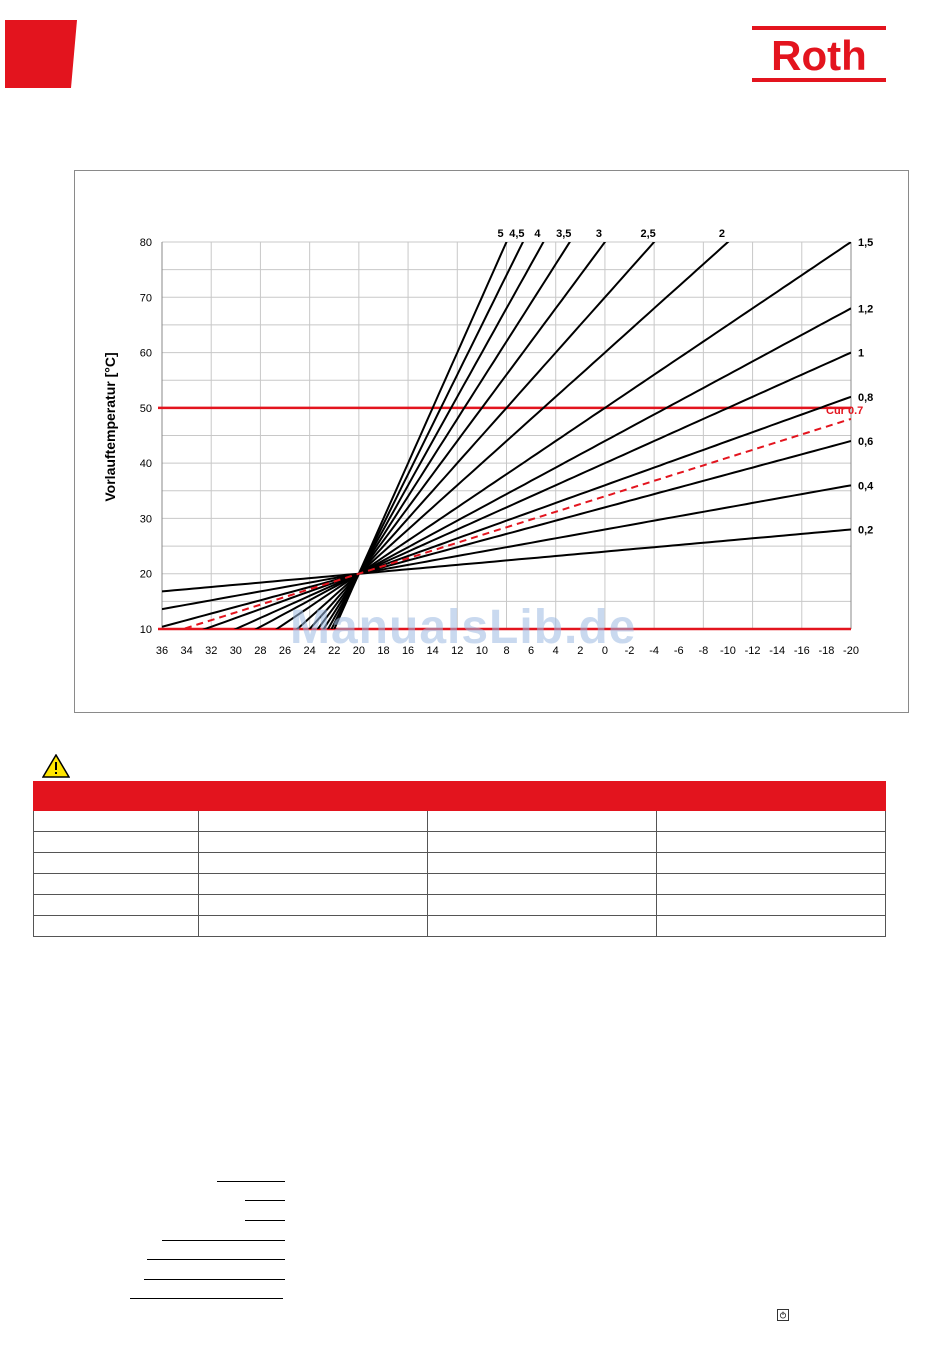 The width and height of the screenshot is (950, 1370). What do you see at coordinates (605, 651) in the screenshot?
I see `x-tick-label: 0` at bounding box center [605, 651].